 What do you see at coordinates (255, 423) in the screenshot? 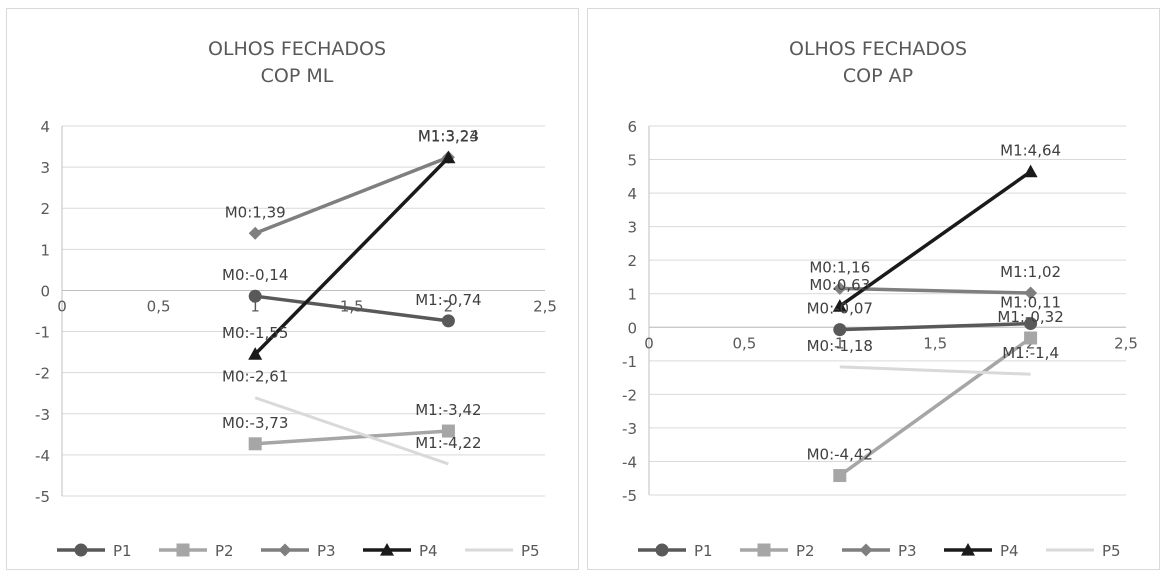
I see `data-label-p2: M0:-3,73` at bounding box center [255, 423].